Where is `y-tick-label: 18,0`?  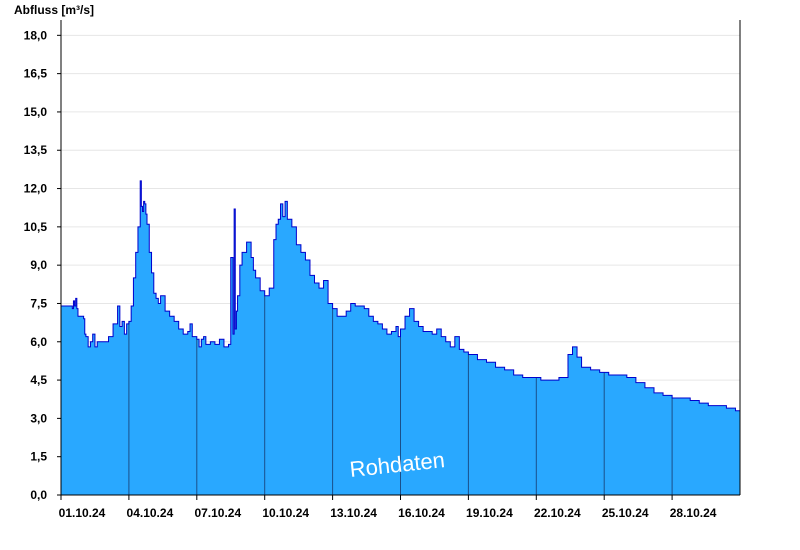 y-tick-label: 18,0 is located at coordinates (36, 35).